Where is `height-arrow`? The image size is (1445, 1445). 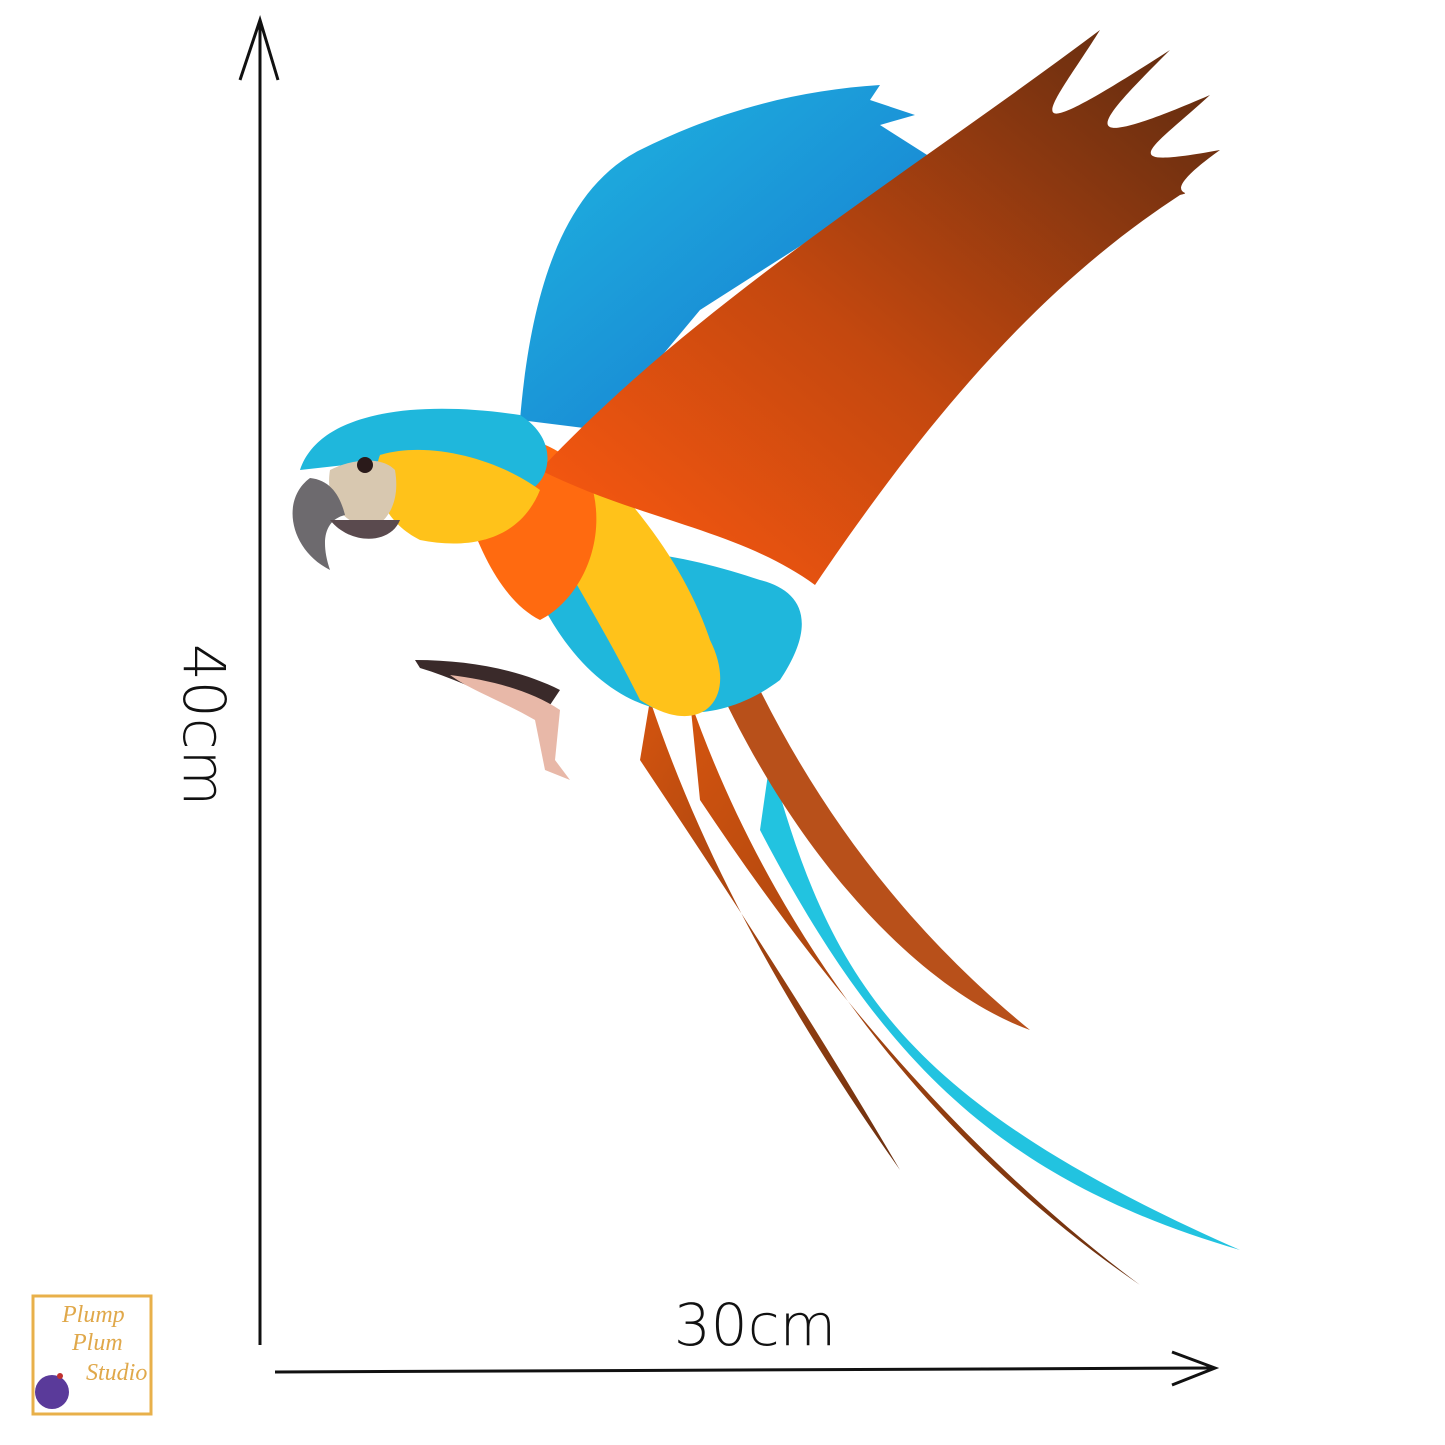 height-arrow is located at coordinates (259, 680).